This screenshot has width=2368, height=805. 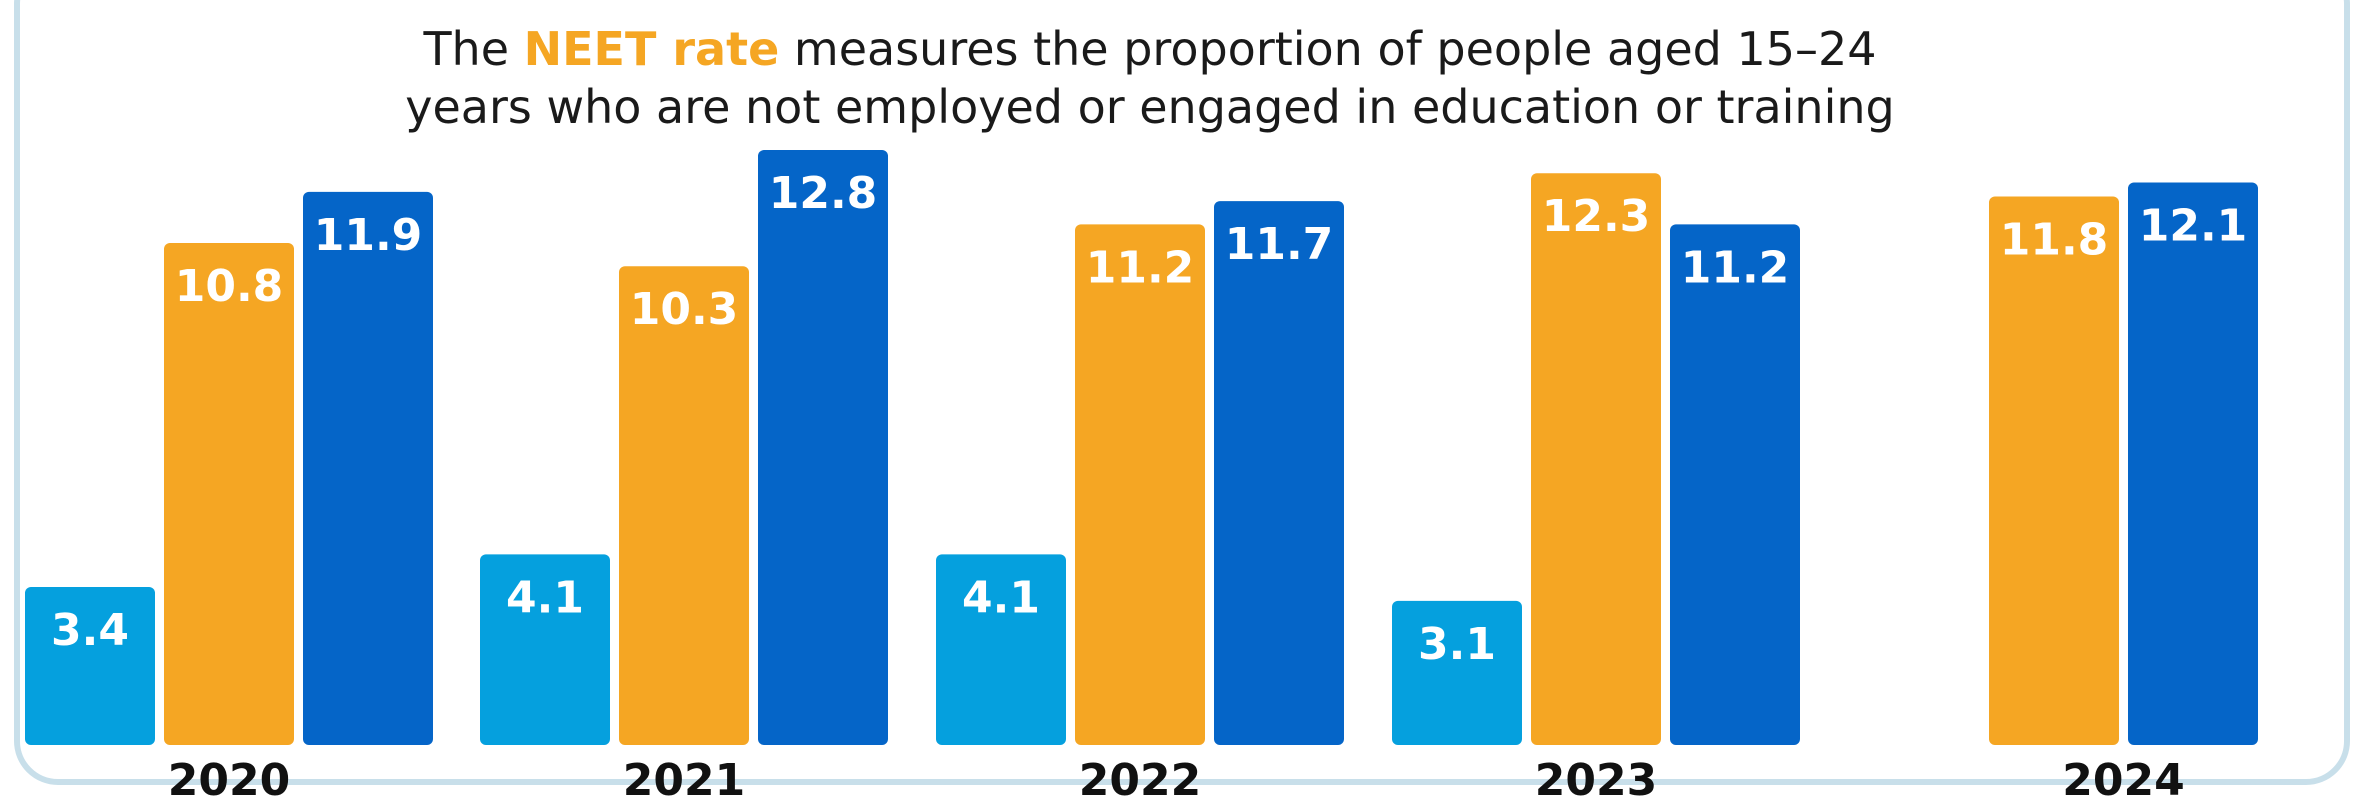 I want to click on x-tick-label-2024: 2024, so click(x=2123, y=780).